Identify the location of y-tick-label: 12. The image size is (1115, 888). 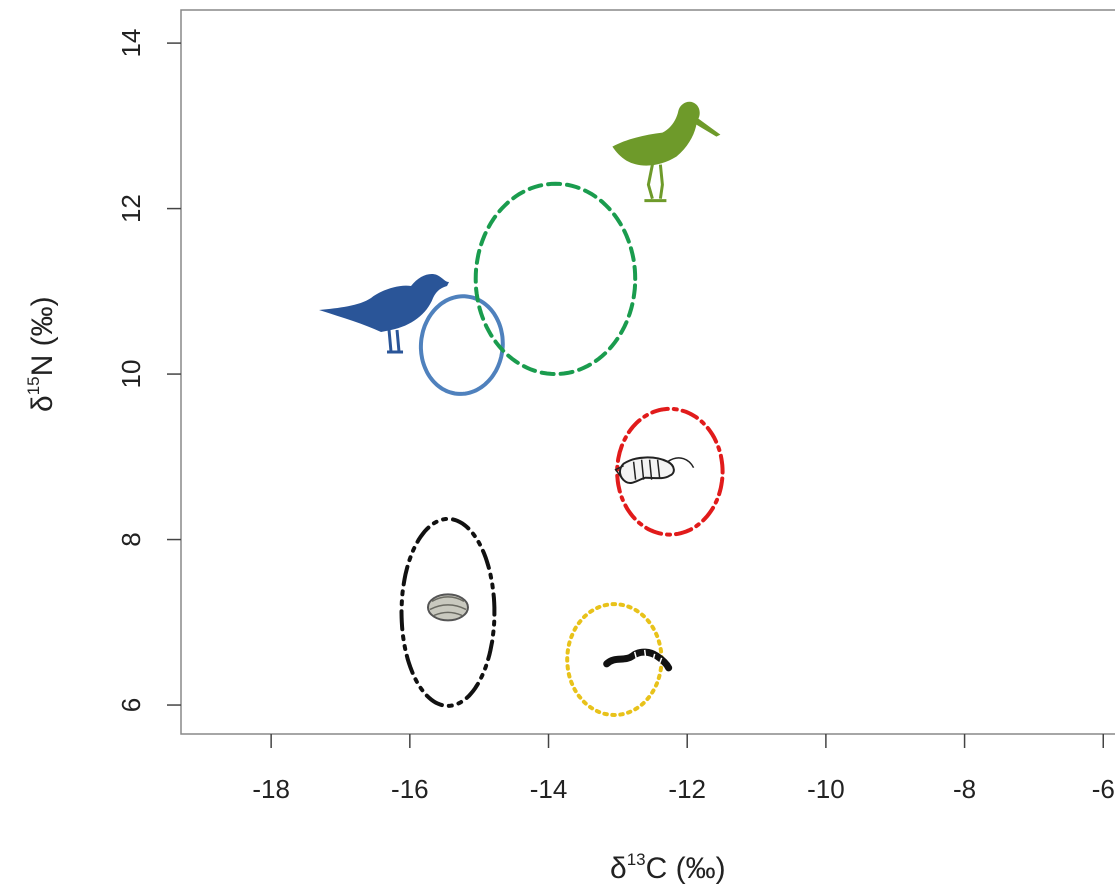
(131, 208).